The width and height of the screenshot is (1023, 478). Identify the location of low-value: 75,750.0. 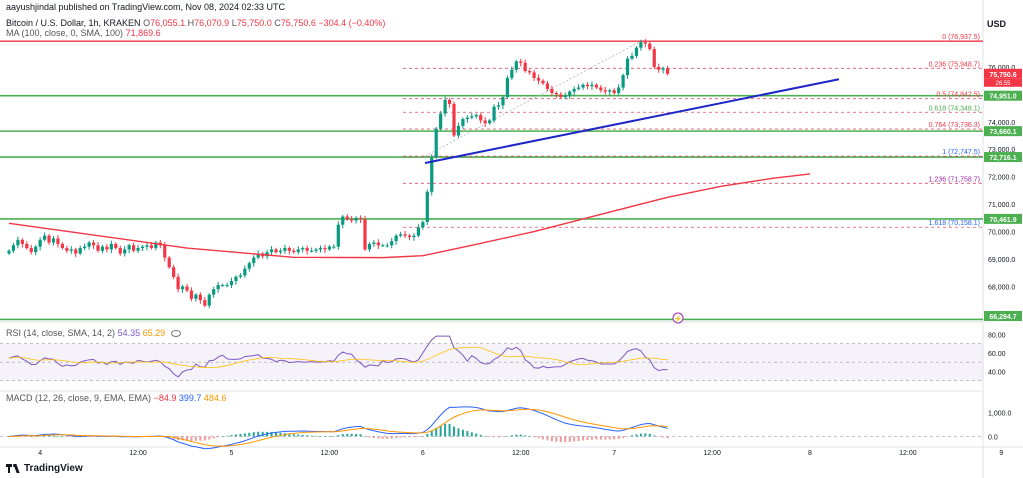
(254, 23).